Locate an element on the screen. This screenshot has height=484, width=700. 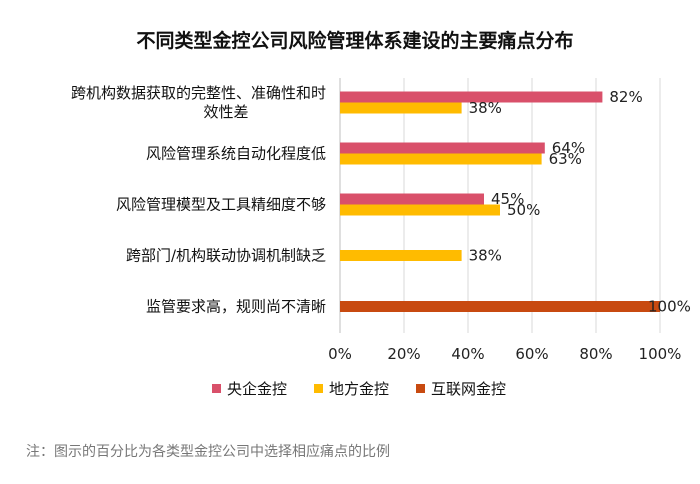
x-tick-label: 100% is located at coordinates (660, 354).